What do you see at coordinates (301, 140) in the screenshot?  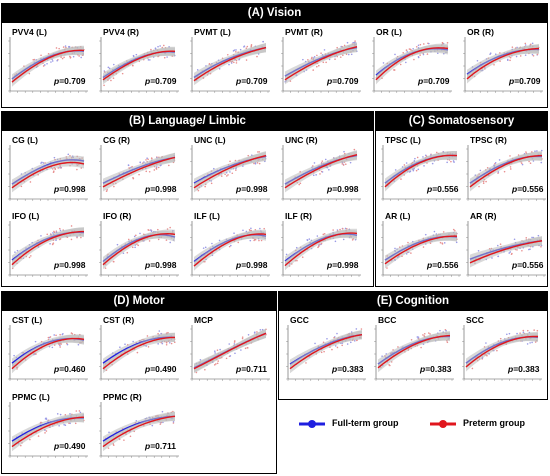 I see `panel-title: UNC (R)` at bounding box center [301, 140].